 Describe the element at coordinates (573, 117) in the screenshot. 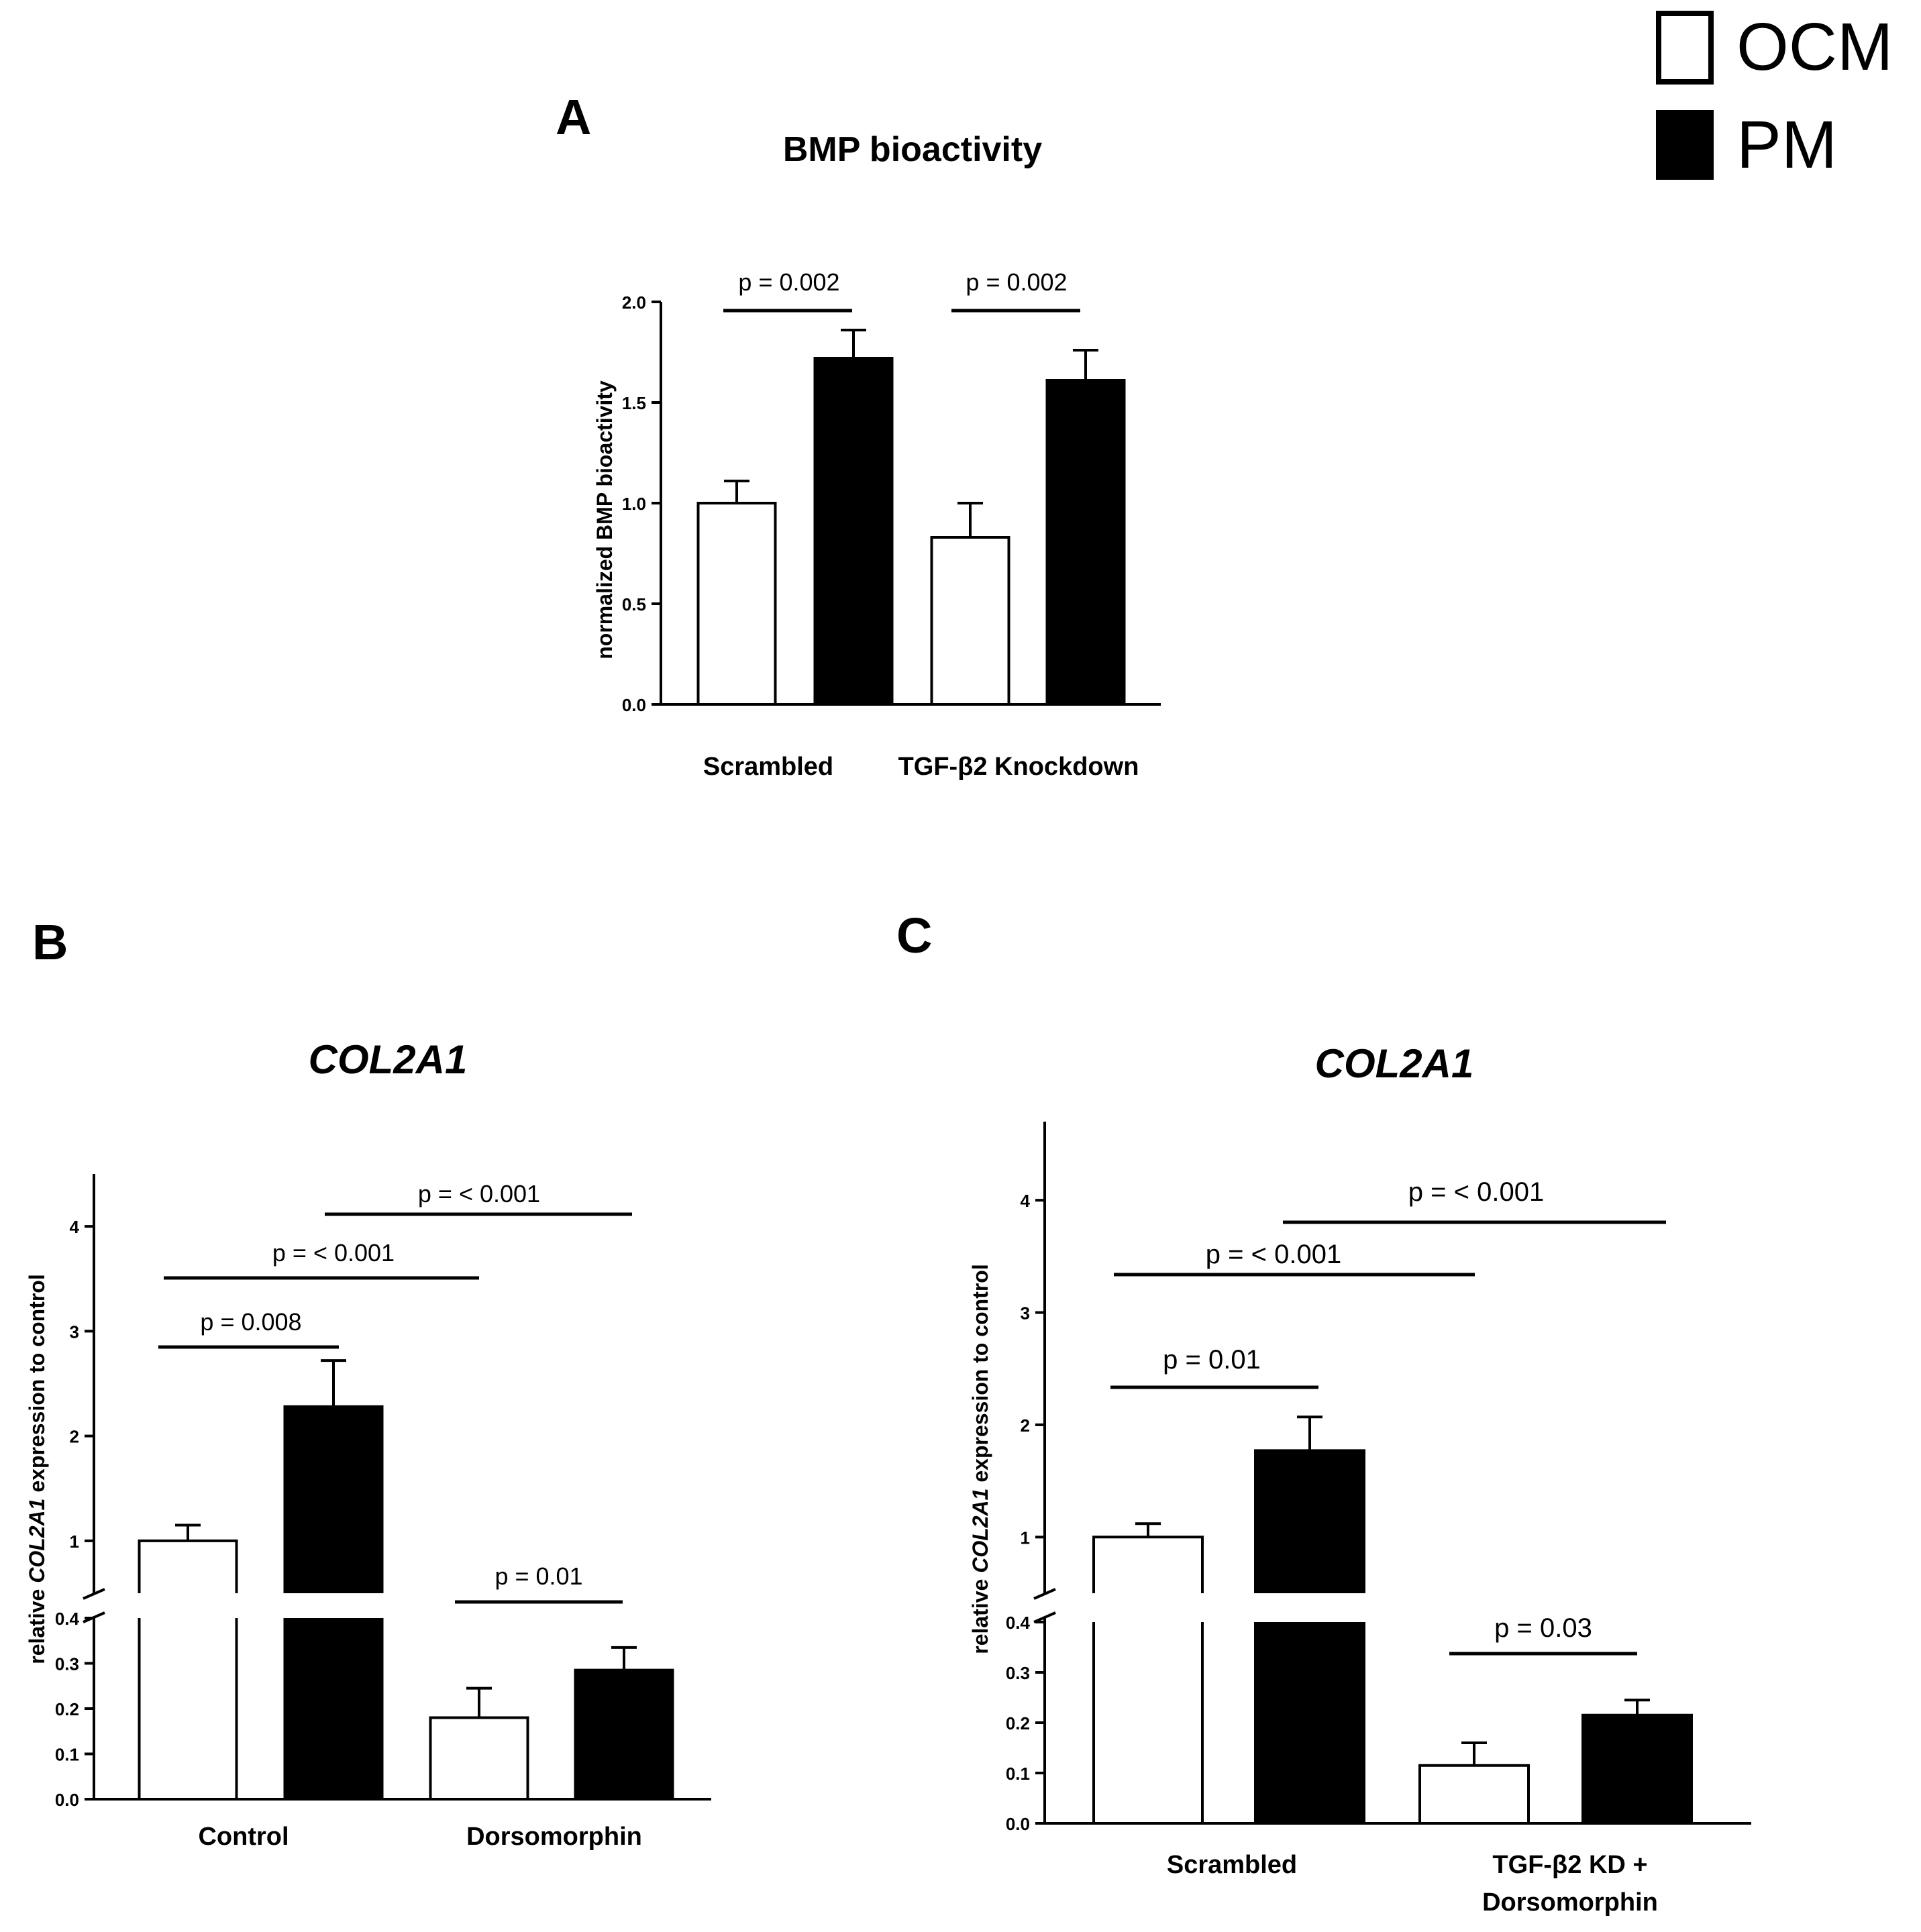

I see `panel-letter-a: A` at that location.